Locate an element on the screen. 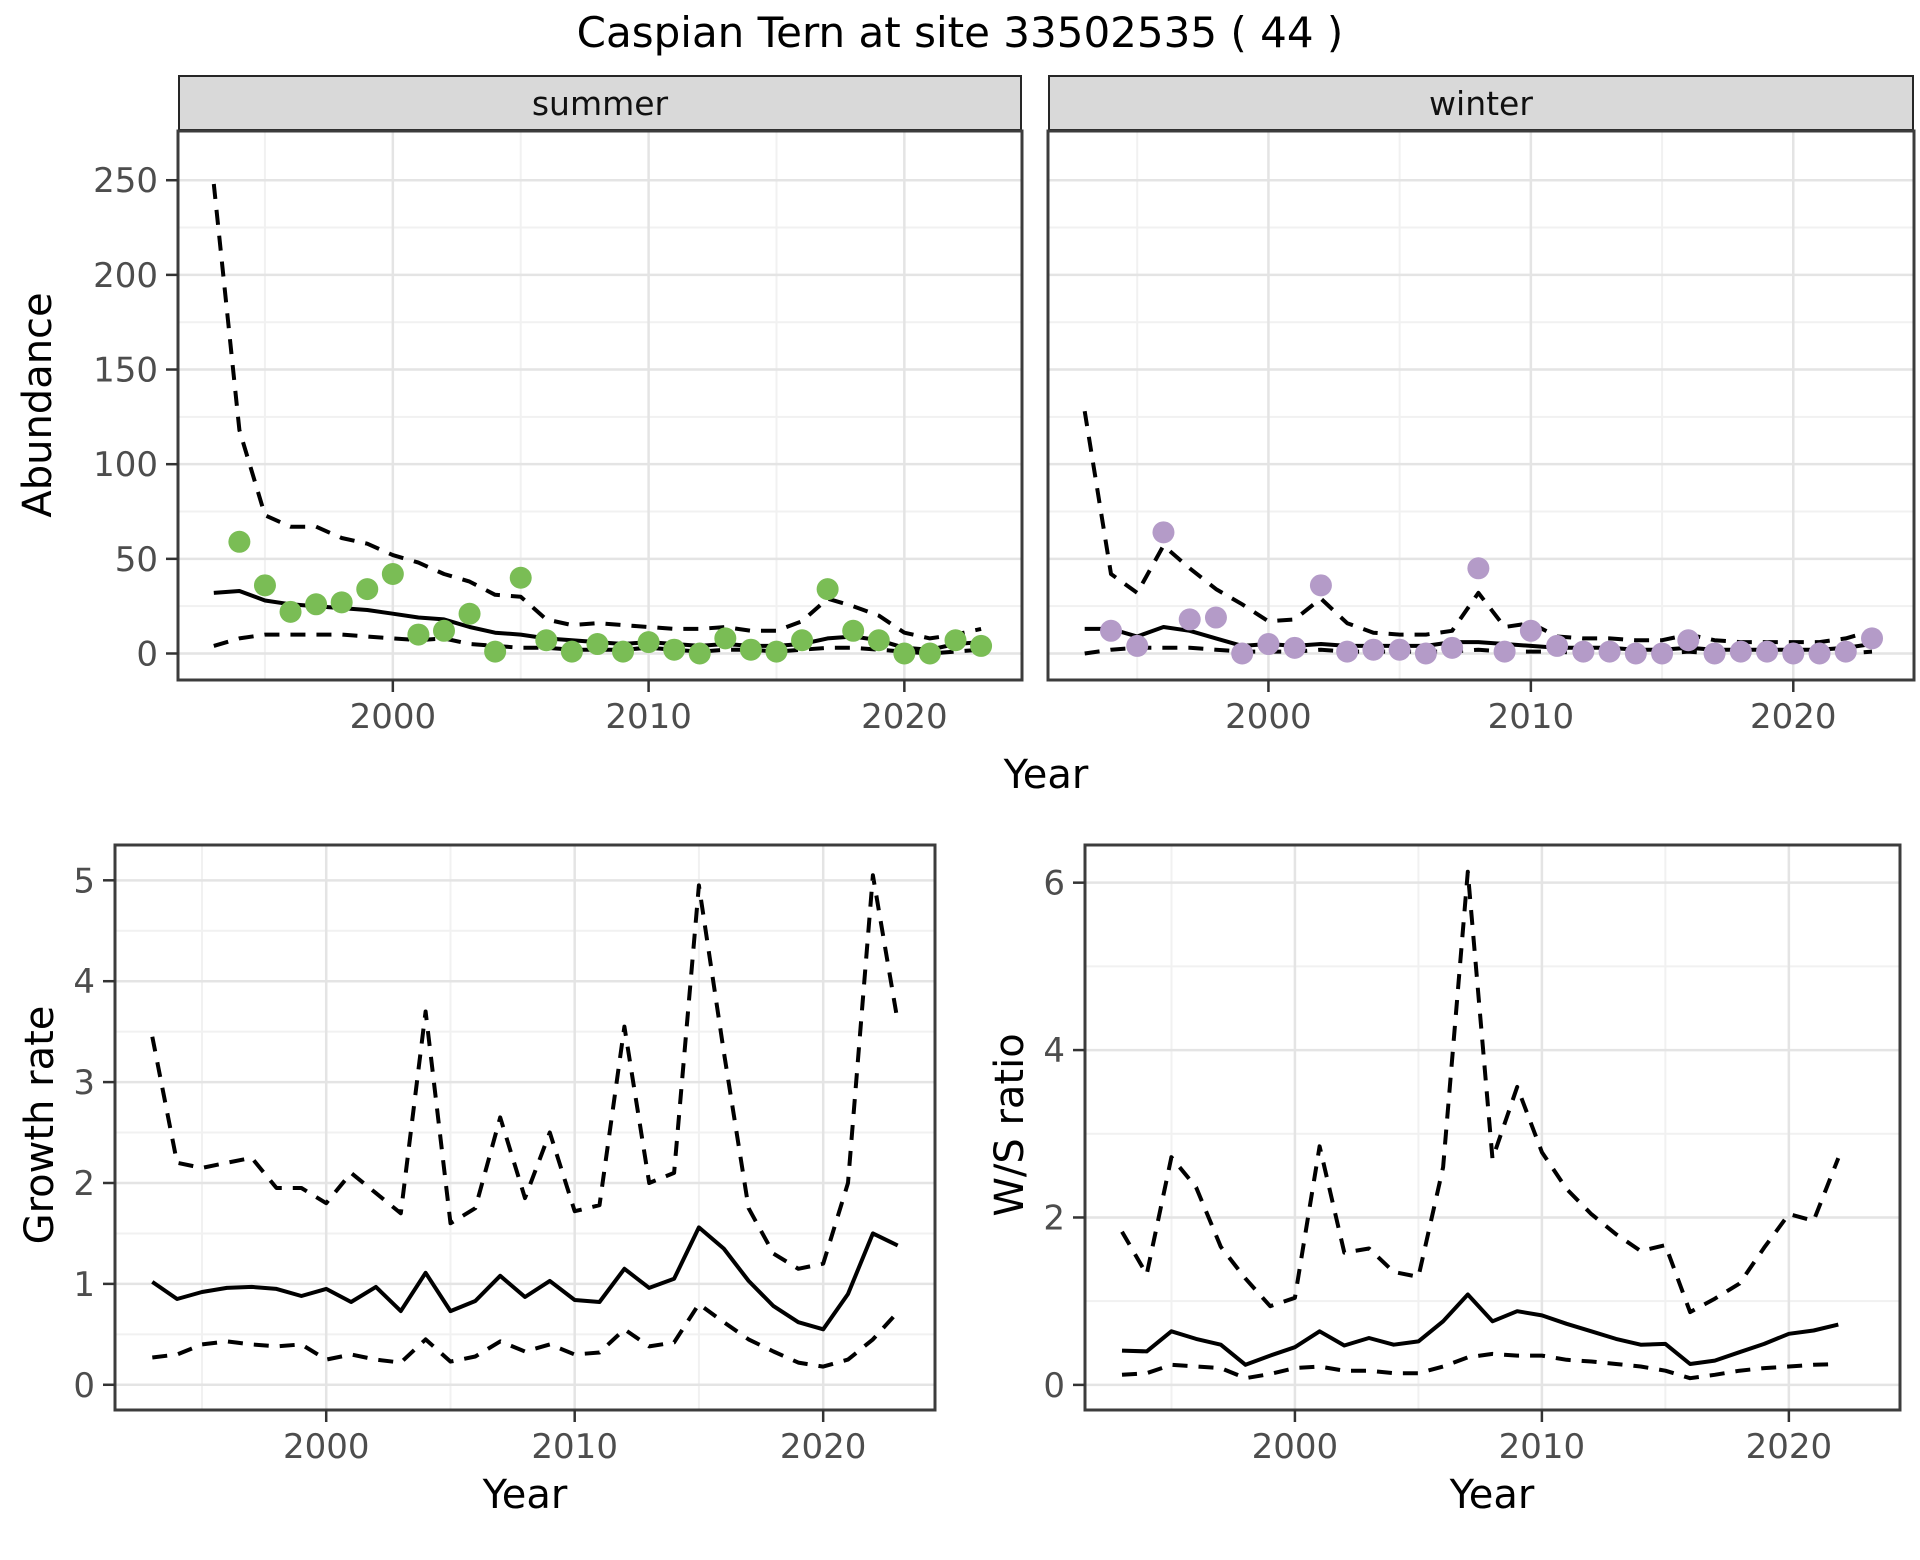 This screenshot has height=1560, width=1920. y-tick-label: 6 is located at coordinates (1054, 884).